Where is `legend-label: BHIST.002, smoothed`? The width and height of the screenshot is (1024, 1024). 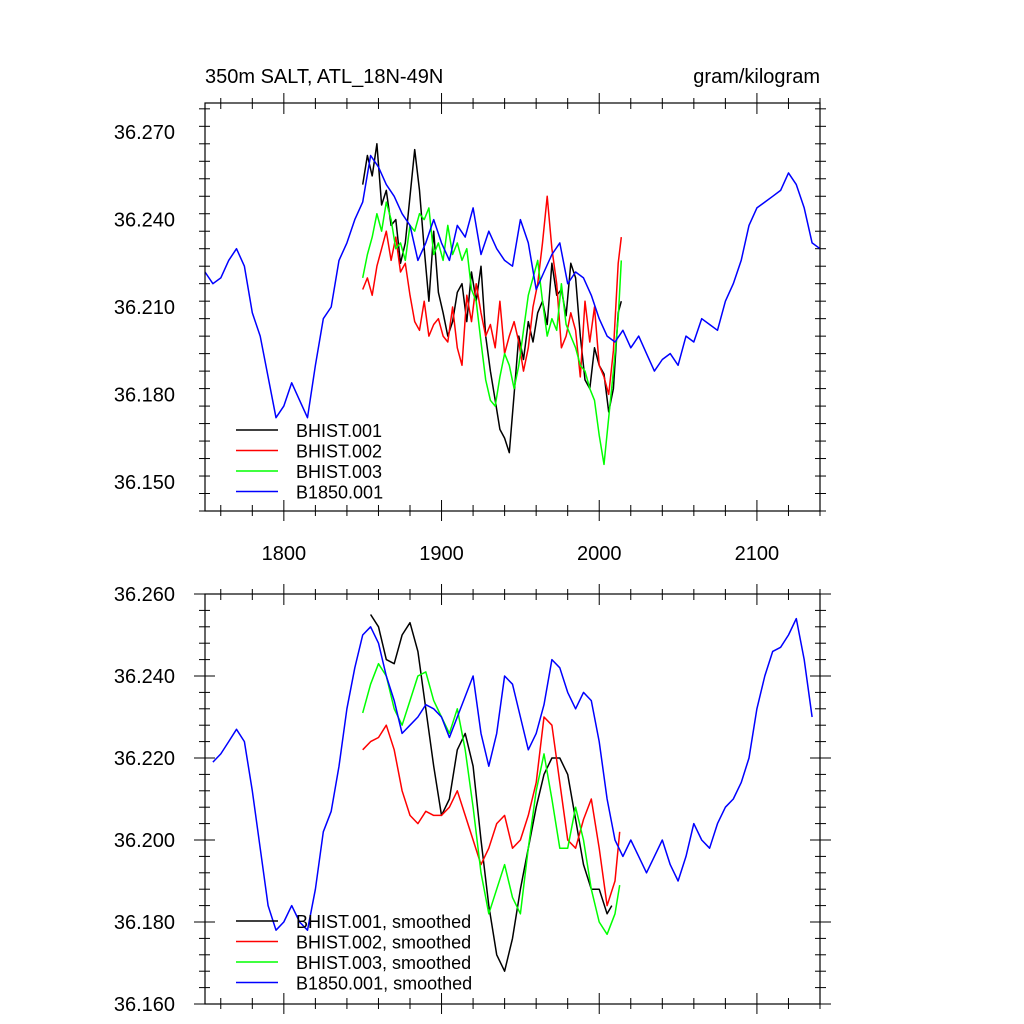
legend-label: BHIST.002, smoothed is located at coordinates (383, 943).